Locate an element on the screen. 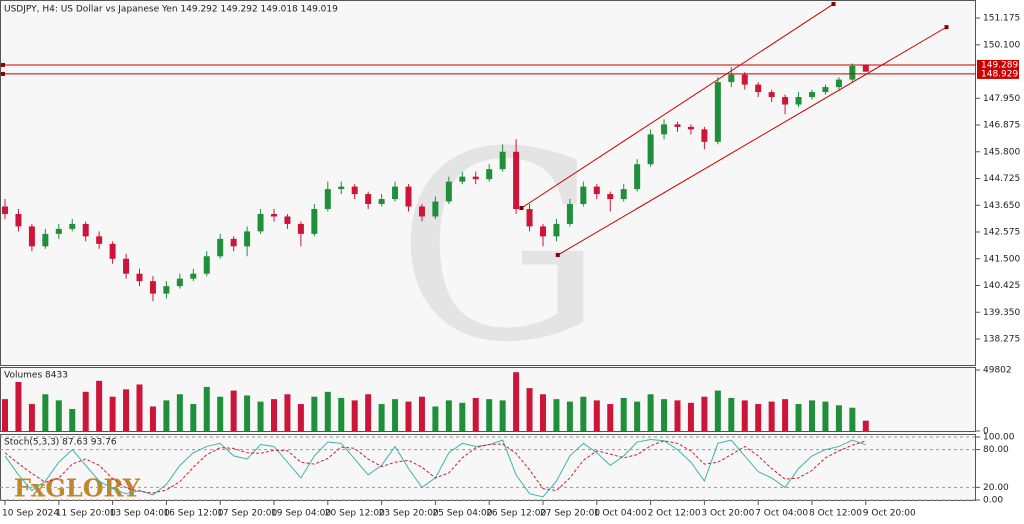  y-tick-label: 20.00 is located at coordinates (996, 488).